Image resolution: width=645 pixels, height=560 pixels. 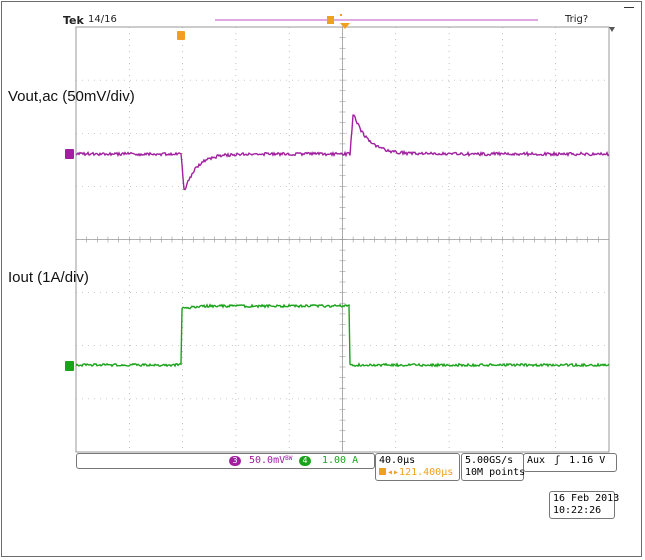 I want to click on record-length: 10M points, so click(x=492, y=473).